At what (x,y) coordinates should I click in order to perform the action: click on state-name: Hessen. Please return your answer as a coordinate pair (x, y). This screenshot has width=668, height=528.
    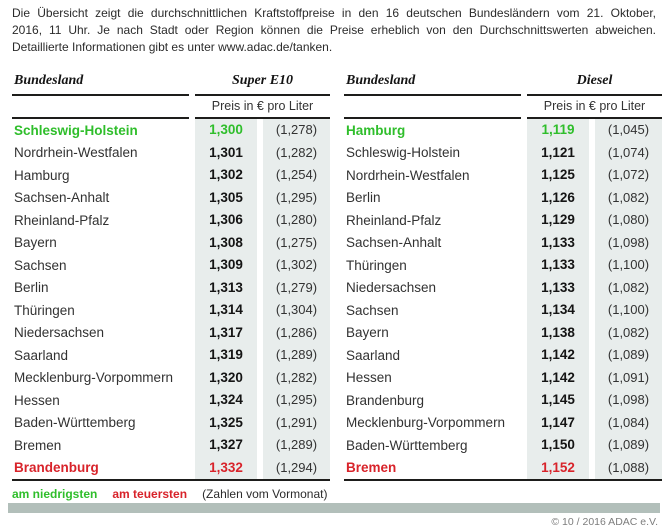
    Looking at the image, I should click on (369, 378).